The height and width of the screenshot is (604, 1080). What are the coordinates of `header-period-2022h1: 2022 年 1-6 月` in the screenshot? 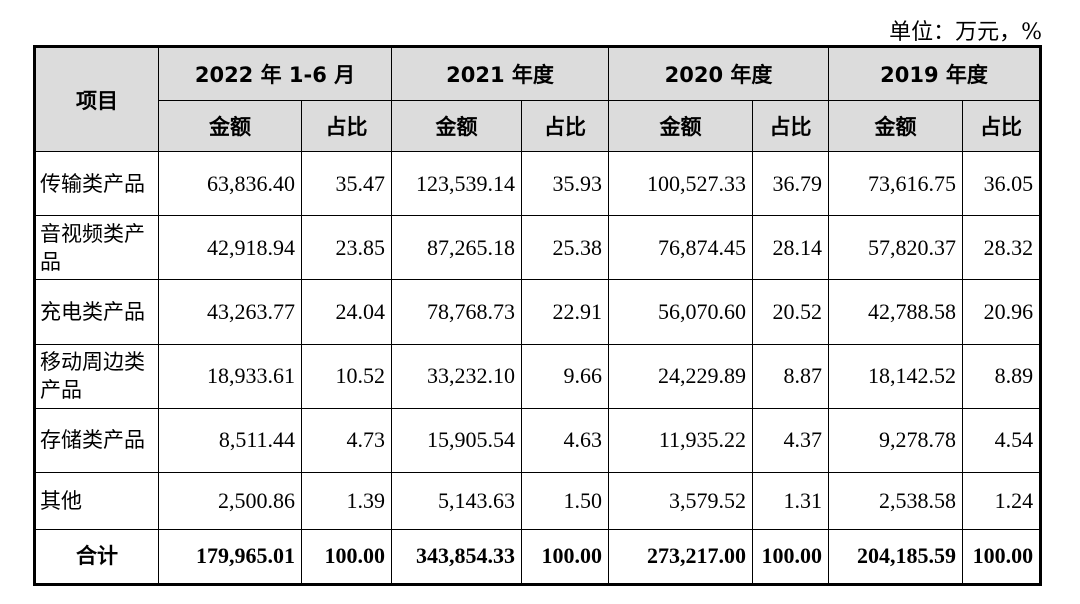 It's located at (275, 73).